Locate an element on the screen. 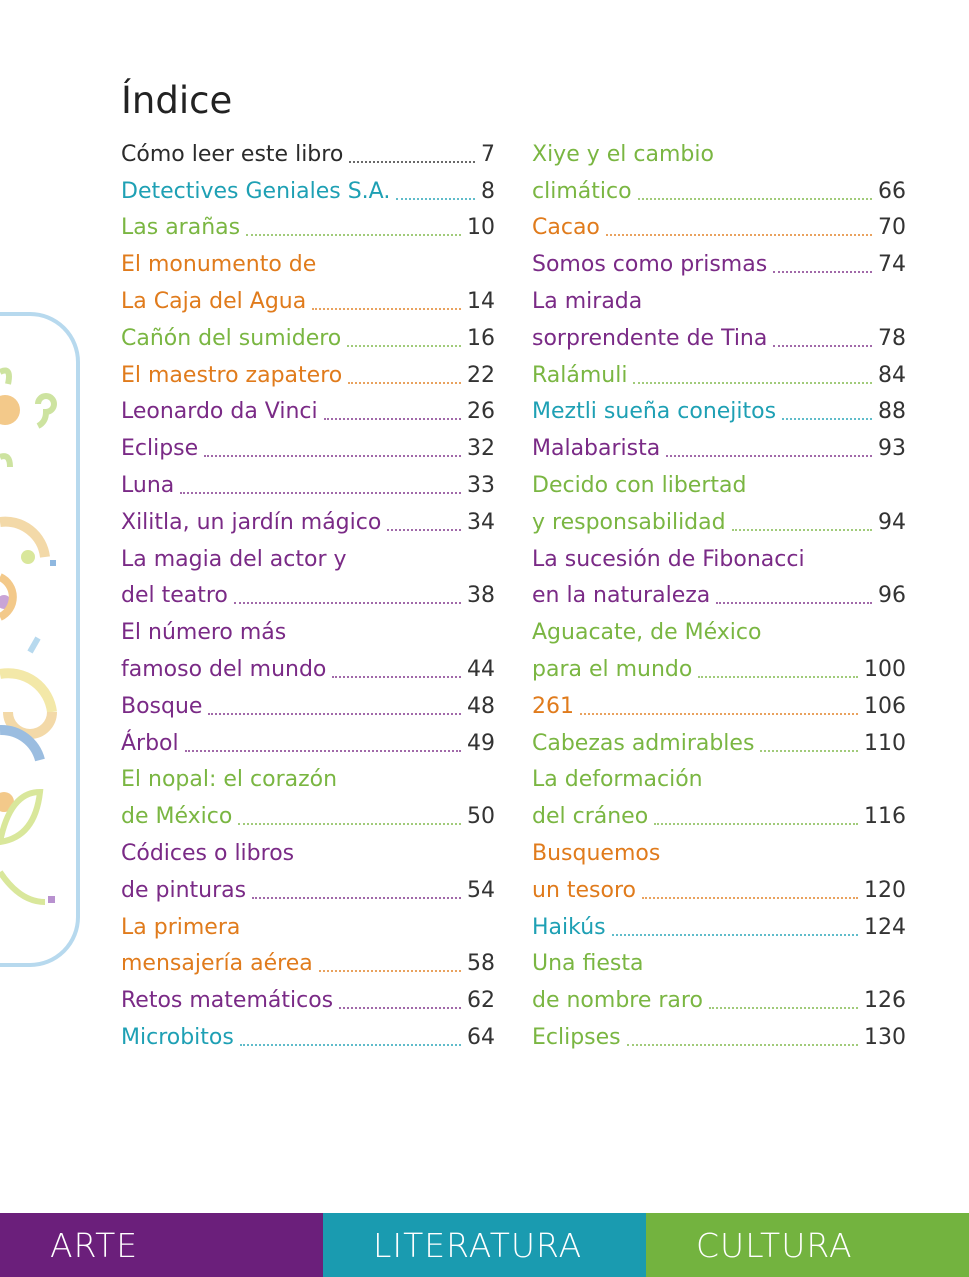  toc-entry: Cañón del sumidero 16 is located at coordinates (308, 334).